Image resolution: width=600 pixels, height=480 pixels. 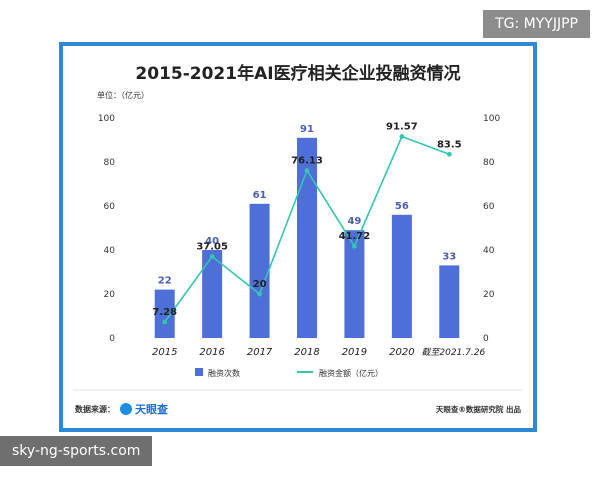 What do you see at coordinates (479, 409) in the screenshot?
I see `credit: 天眼查®数据研究院 出品` at bounding box center [479, 409].